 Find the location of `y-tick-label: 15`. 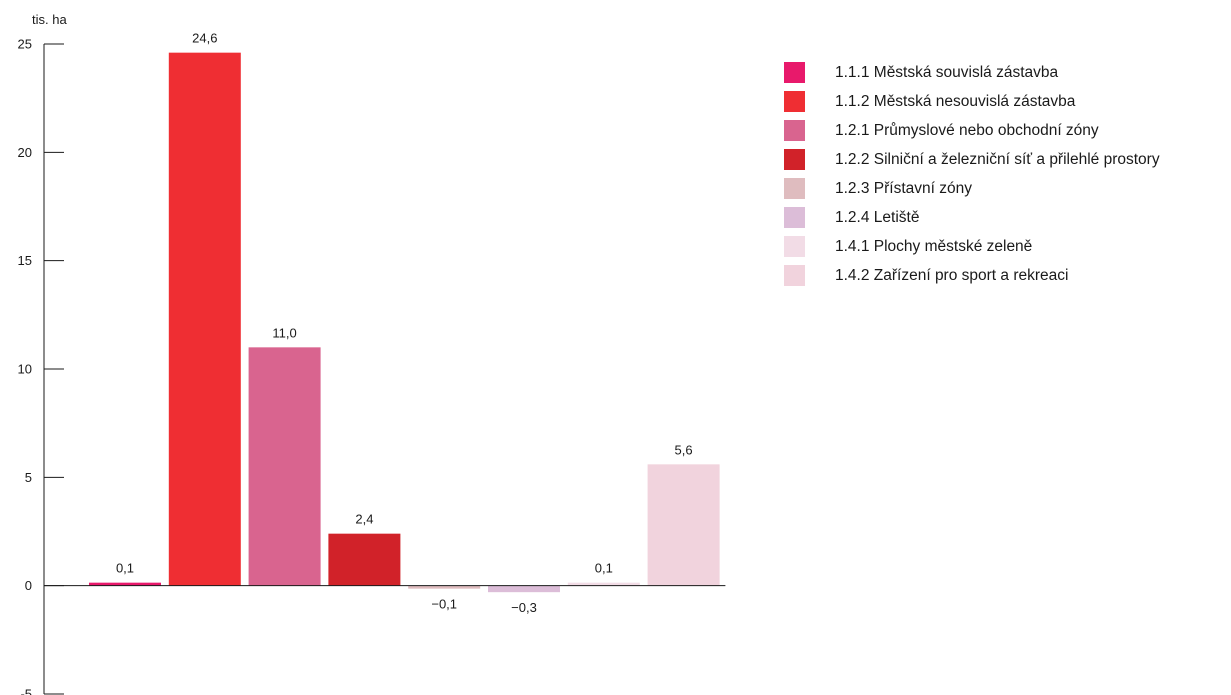

y-tick-label: 15 is located at coordinates (25, 260).